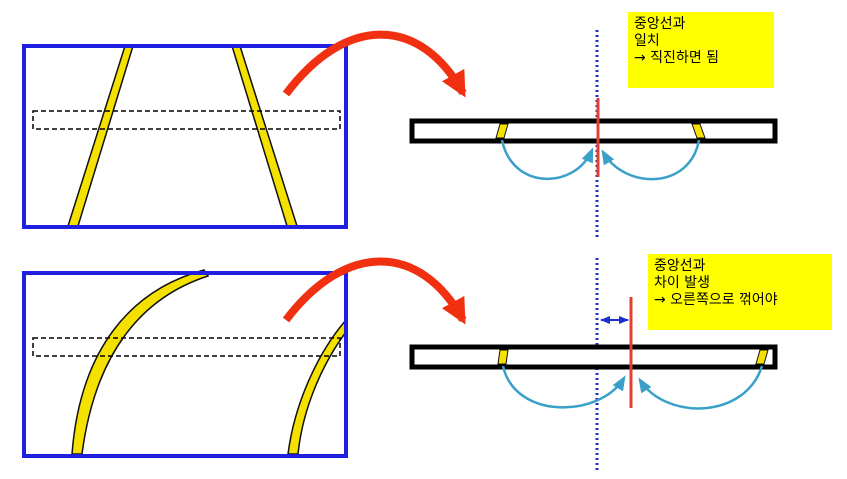 This screenshot has height=479, width=847. Describe the element at coordinates (317, 386) in the screenshot. I see `lane-line-right-curve` at that location.